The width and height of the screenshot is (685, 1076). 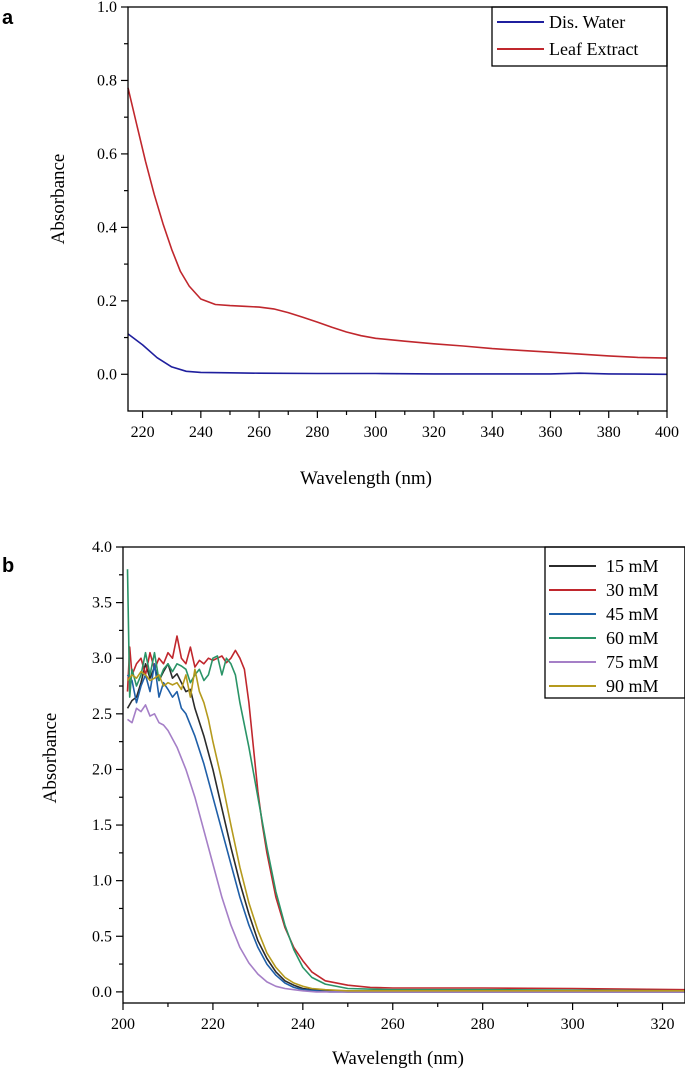 What do you see at coordinates (102, 825) in the screenshot?
I see `panel-b-ytick-label: 1.5` at bounding box center [102, 825].